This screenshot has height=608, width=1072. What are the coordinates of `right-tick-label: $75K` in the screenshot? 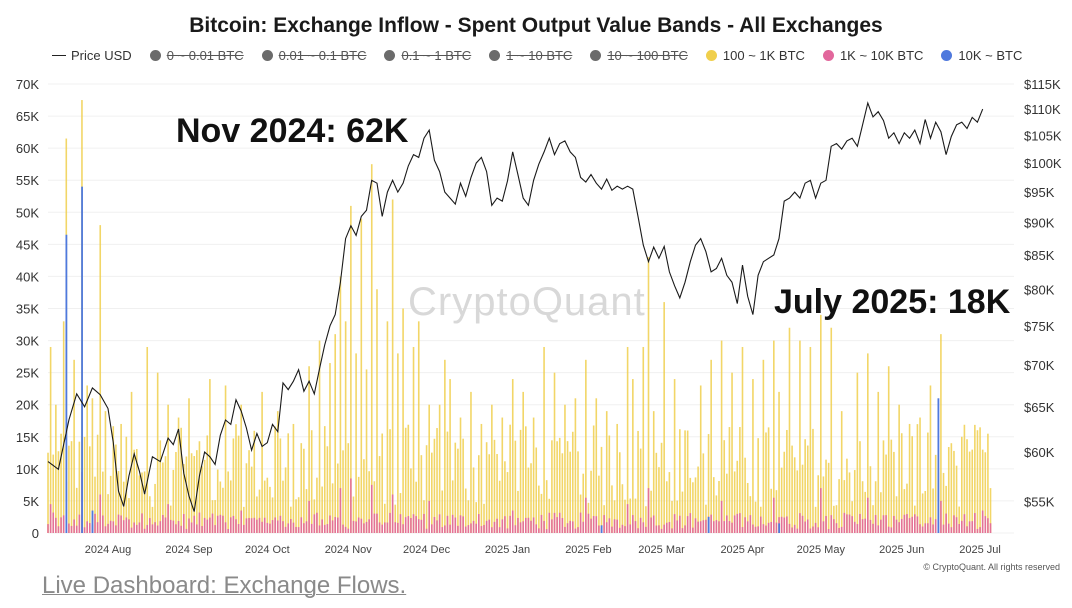 It's located at (1039, 326).